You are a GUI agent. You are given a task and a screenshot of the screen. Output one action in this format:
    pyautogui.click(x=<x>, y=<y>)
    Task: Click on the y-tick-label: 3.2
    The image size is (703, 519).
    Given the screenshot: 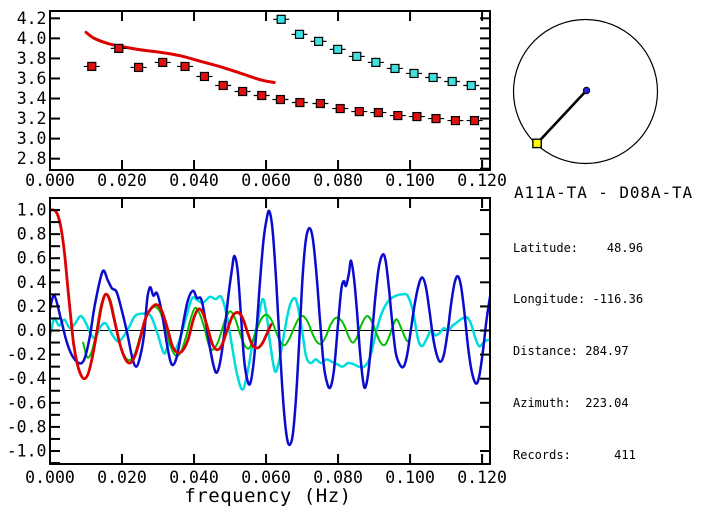 What is the action you would take?
    pyautogui.click(x=32, y=118)
    